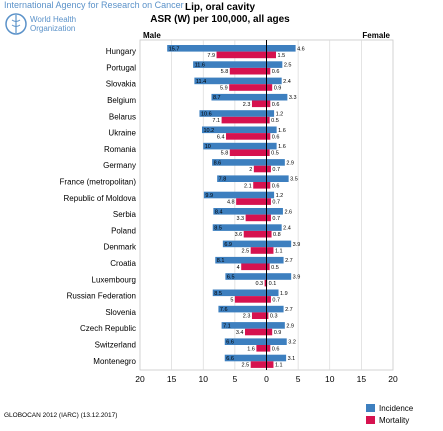 This screenshot has height=431, width=443. Describe the element at coordinates (16, 24) in the screenshot. I see `who-logo-icon` at that location.